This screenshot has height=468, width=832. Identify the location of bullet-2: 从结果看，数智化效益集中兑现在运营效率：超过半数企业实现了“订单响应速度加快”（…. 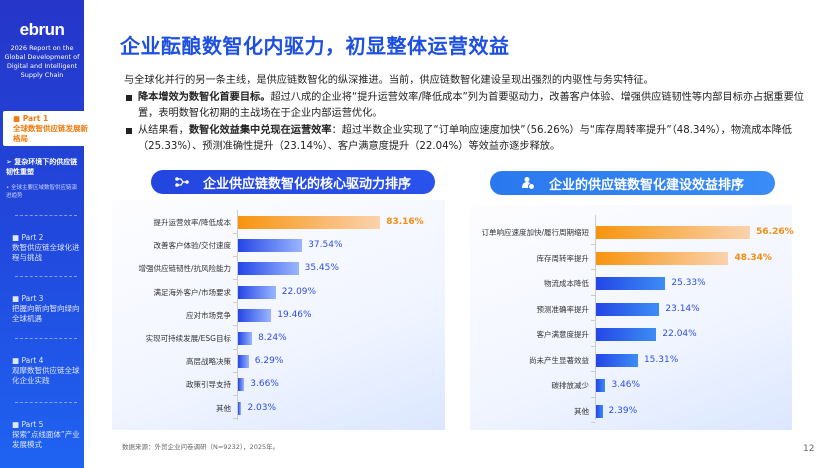
(469, 139).